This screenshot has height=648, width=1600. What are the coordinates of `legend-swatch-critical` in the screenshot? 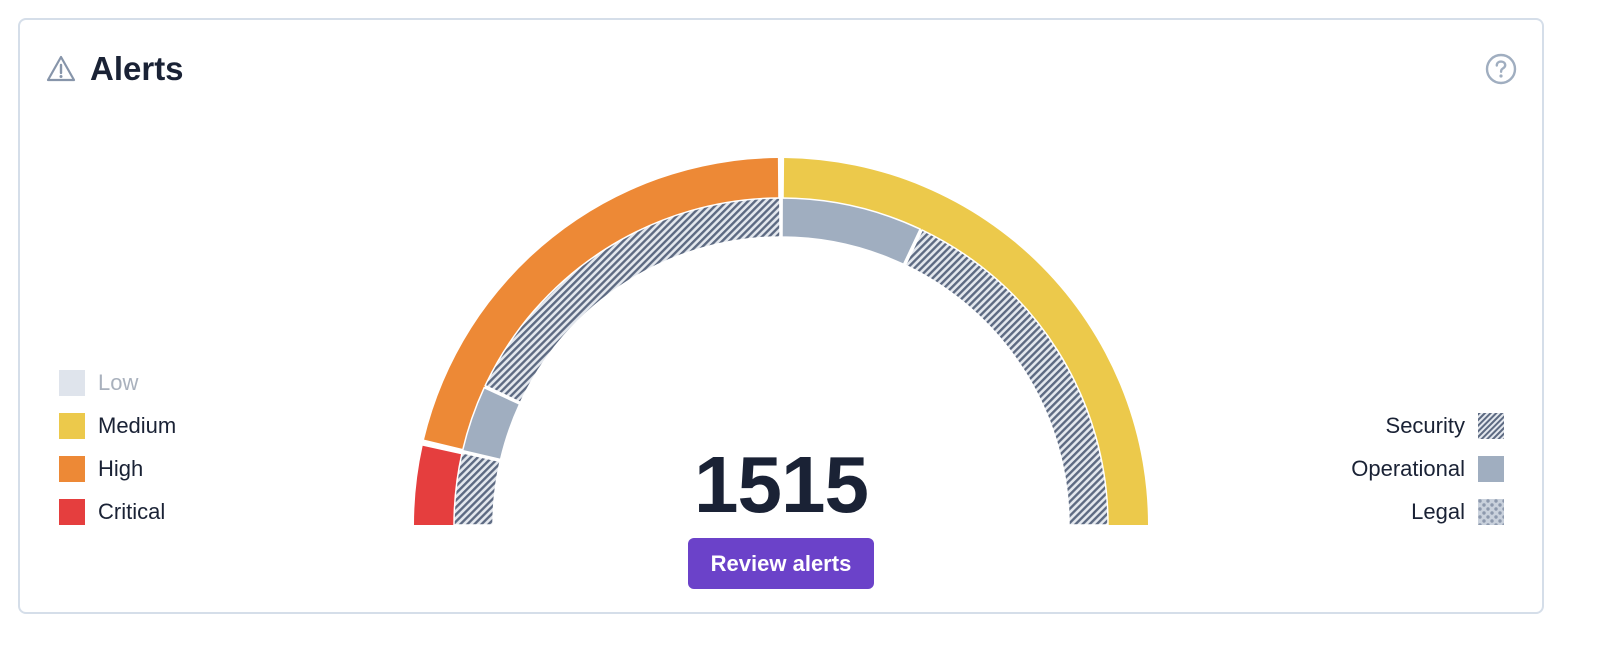 It's located at (72, 511).